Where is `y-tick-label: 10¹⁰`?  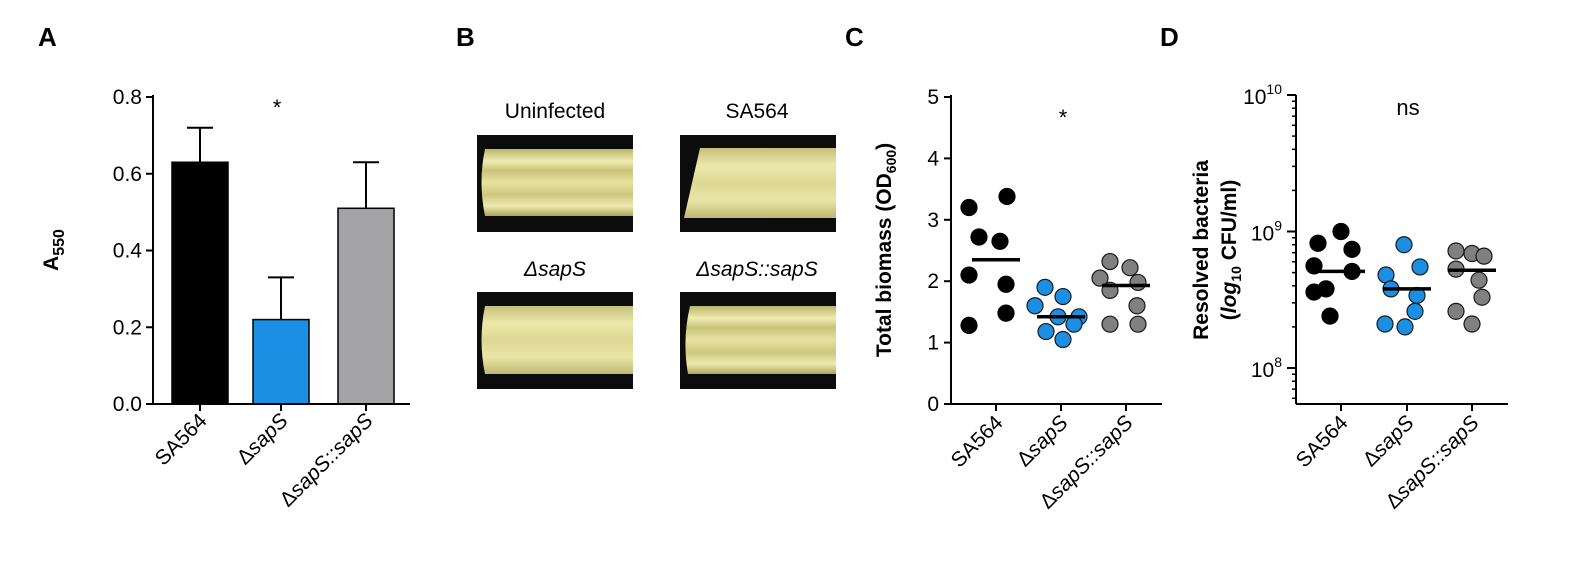
y-tick-label: 10¹⁰ is located at coordinates (1262, 95).